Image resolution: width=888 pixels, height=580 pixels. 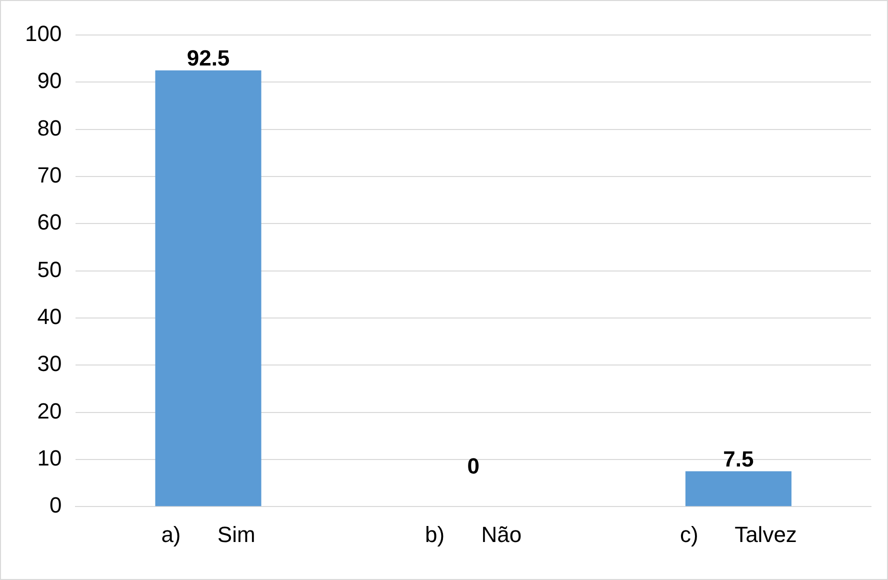 What do you see at coordinates (43, 33) in the screenshot?
I see `y-tick-label: 100` at bounding box center [43, 33].